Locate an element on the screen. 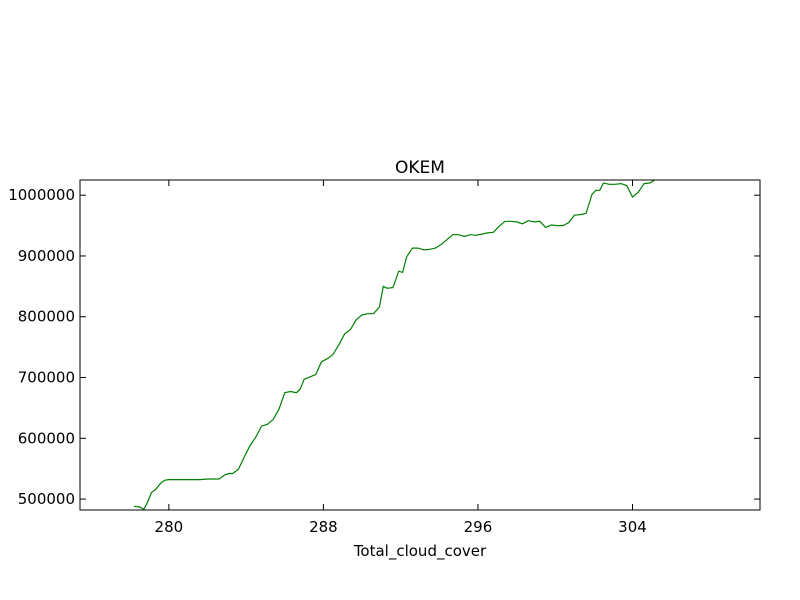 The width and height of the screenshot is (800, 600). x-tick-label: 304 is located at coordinates (632, 527).